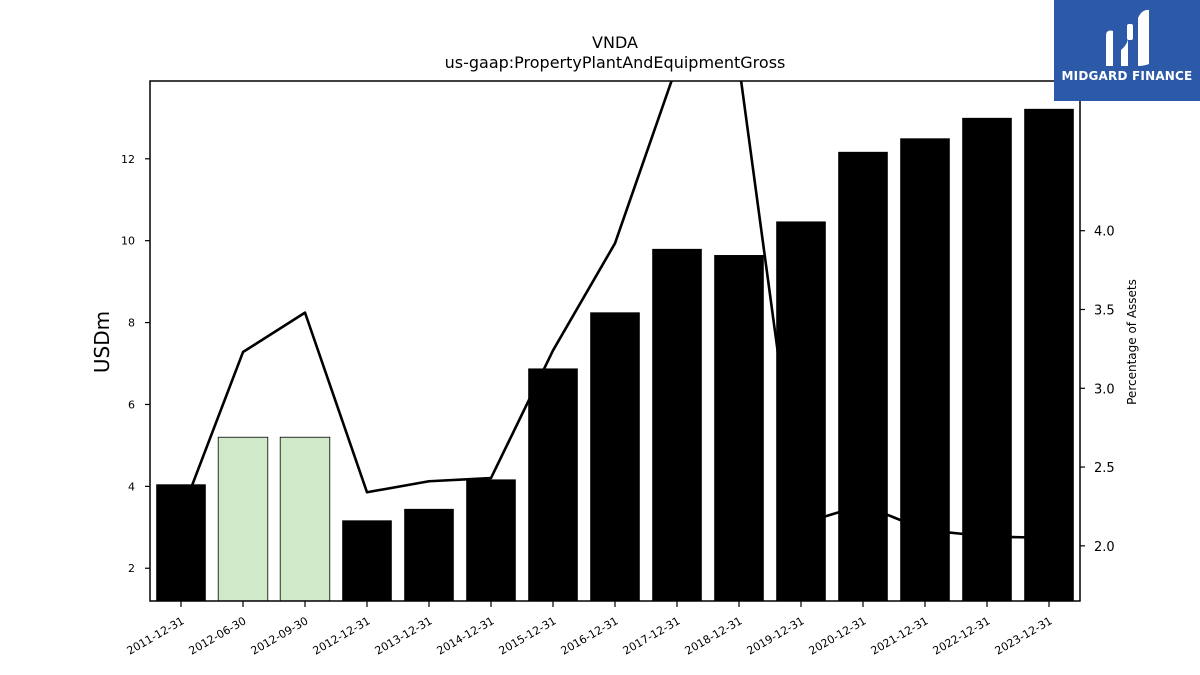  I want to click on x-tick-label: 2022-12-31, so click(962, 635).